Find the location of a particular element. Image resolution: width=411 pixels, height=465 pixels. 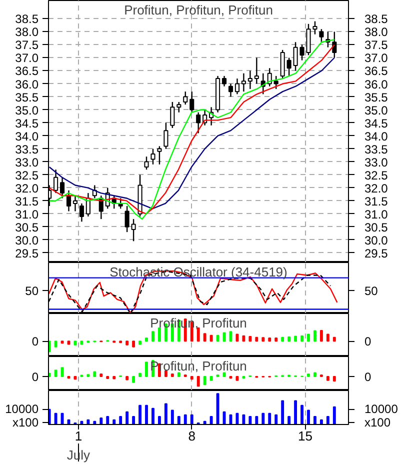

y-tick-label: 30.5 is located at coordinates (27, 227).